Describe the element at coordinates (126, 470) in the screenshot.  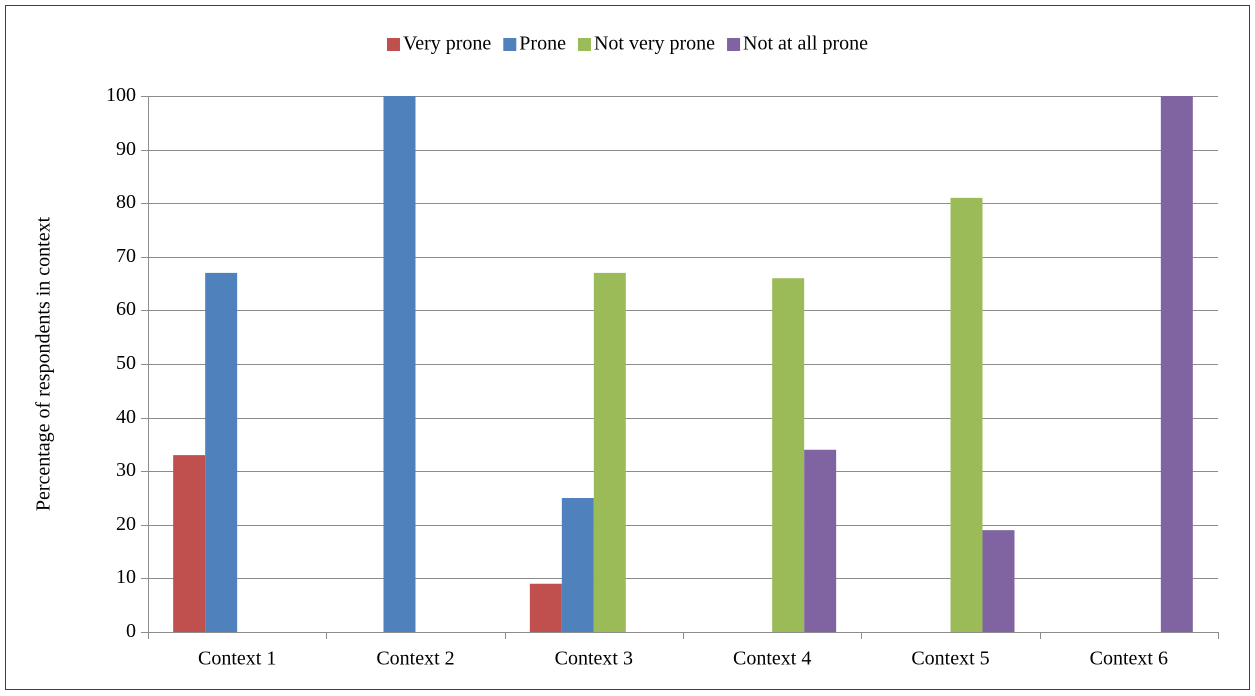
I see `y-tick-label: 30` at that location.